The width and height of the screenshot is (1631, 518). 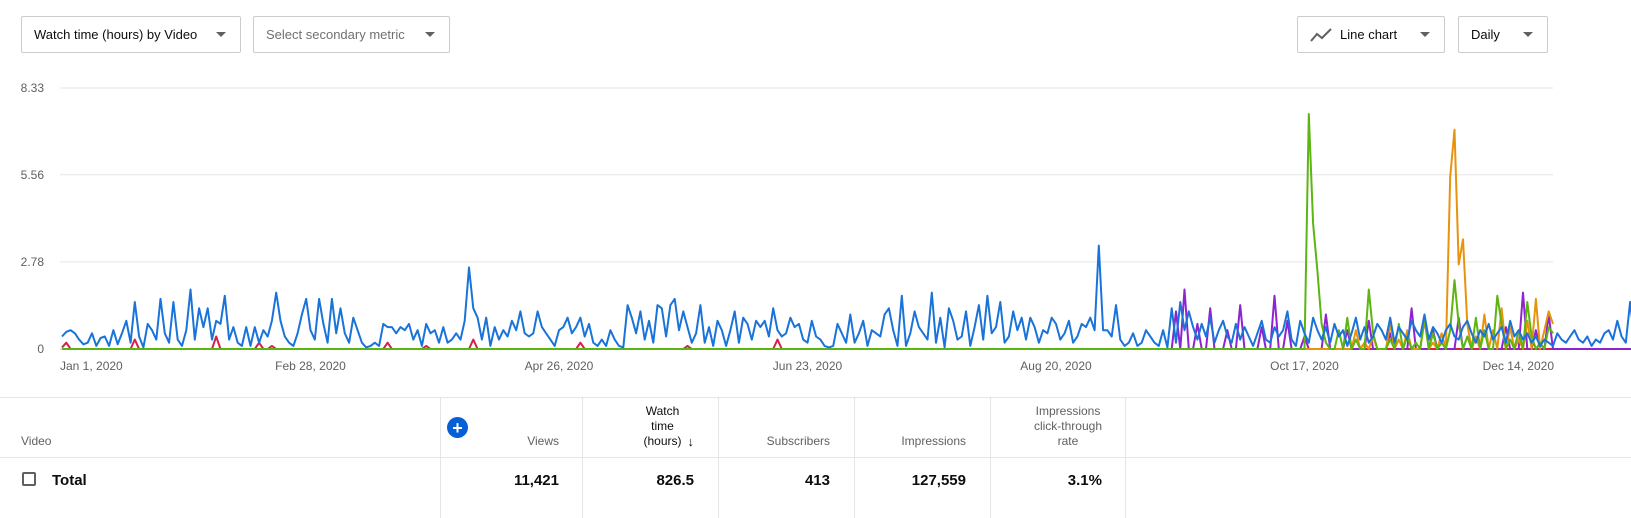 I want to click on primary-metric-dropdown: Watch time (hours) by Video, so click(x=131, y=34).